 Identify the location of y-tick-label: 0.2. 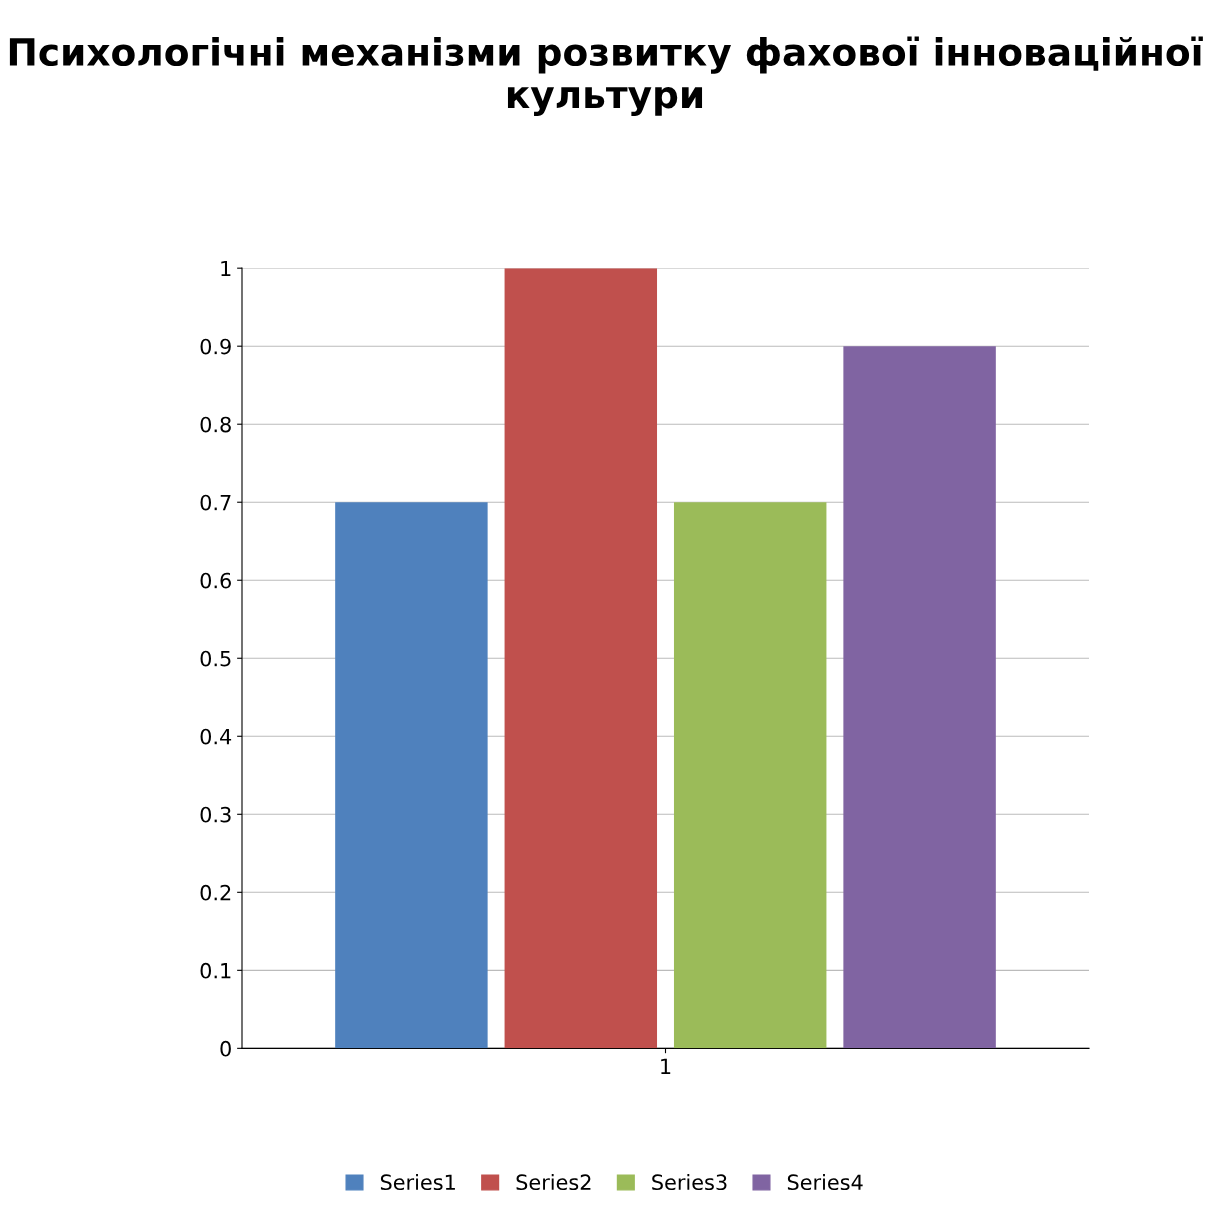
(215, 892).